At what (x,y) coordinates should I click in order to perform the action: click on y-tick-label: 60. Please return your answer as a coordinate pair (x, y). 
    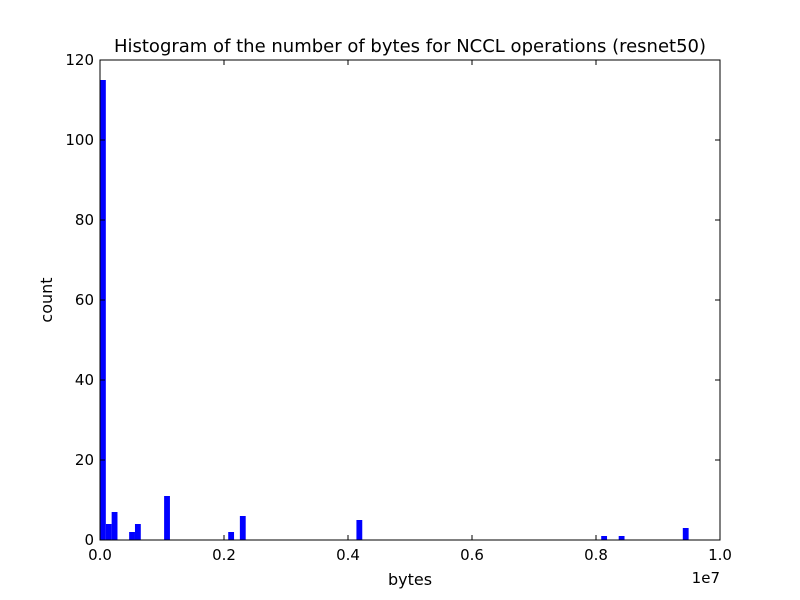
    Looking at the image, I should click on (84, 300).